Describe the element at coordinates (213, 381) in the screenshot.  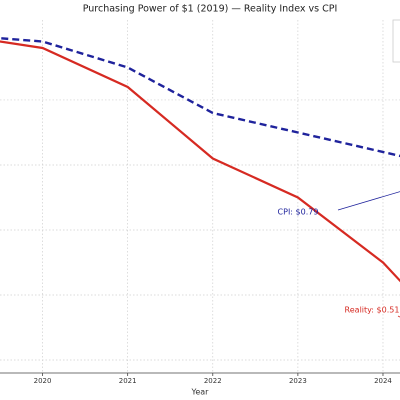
I see `x-tick-label: 2022` at that location.